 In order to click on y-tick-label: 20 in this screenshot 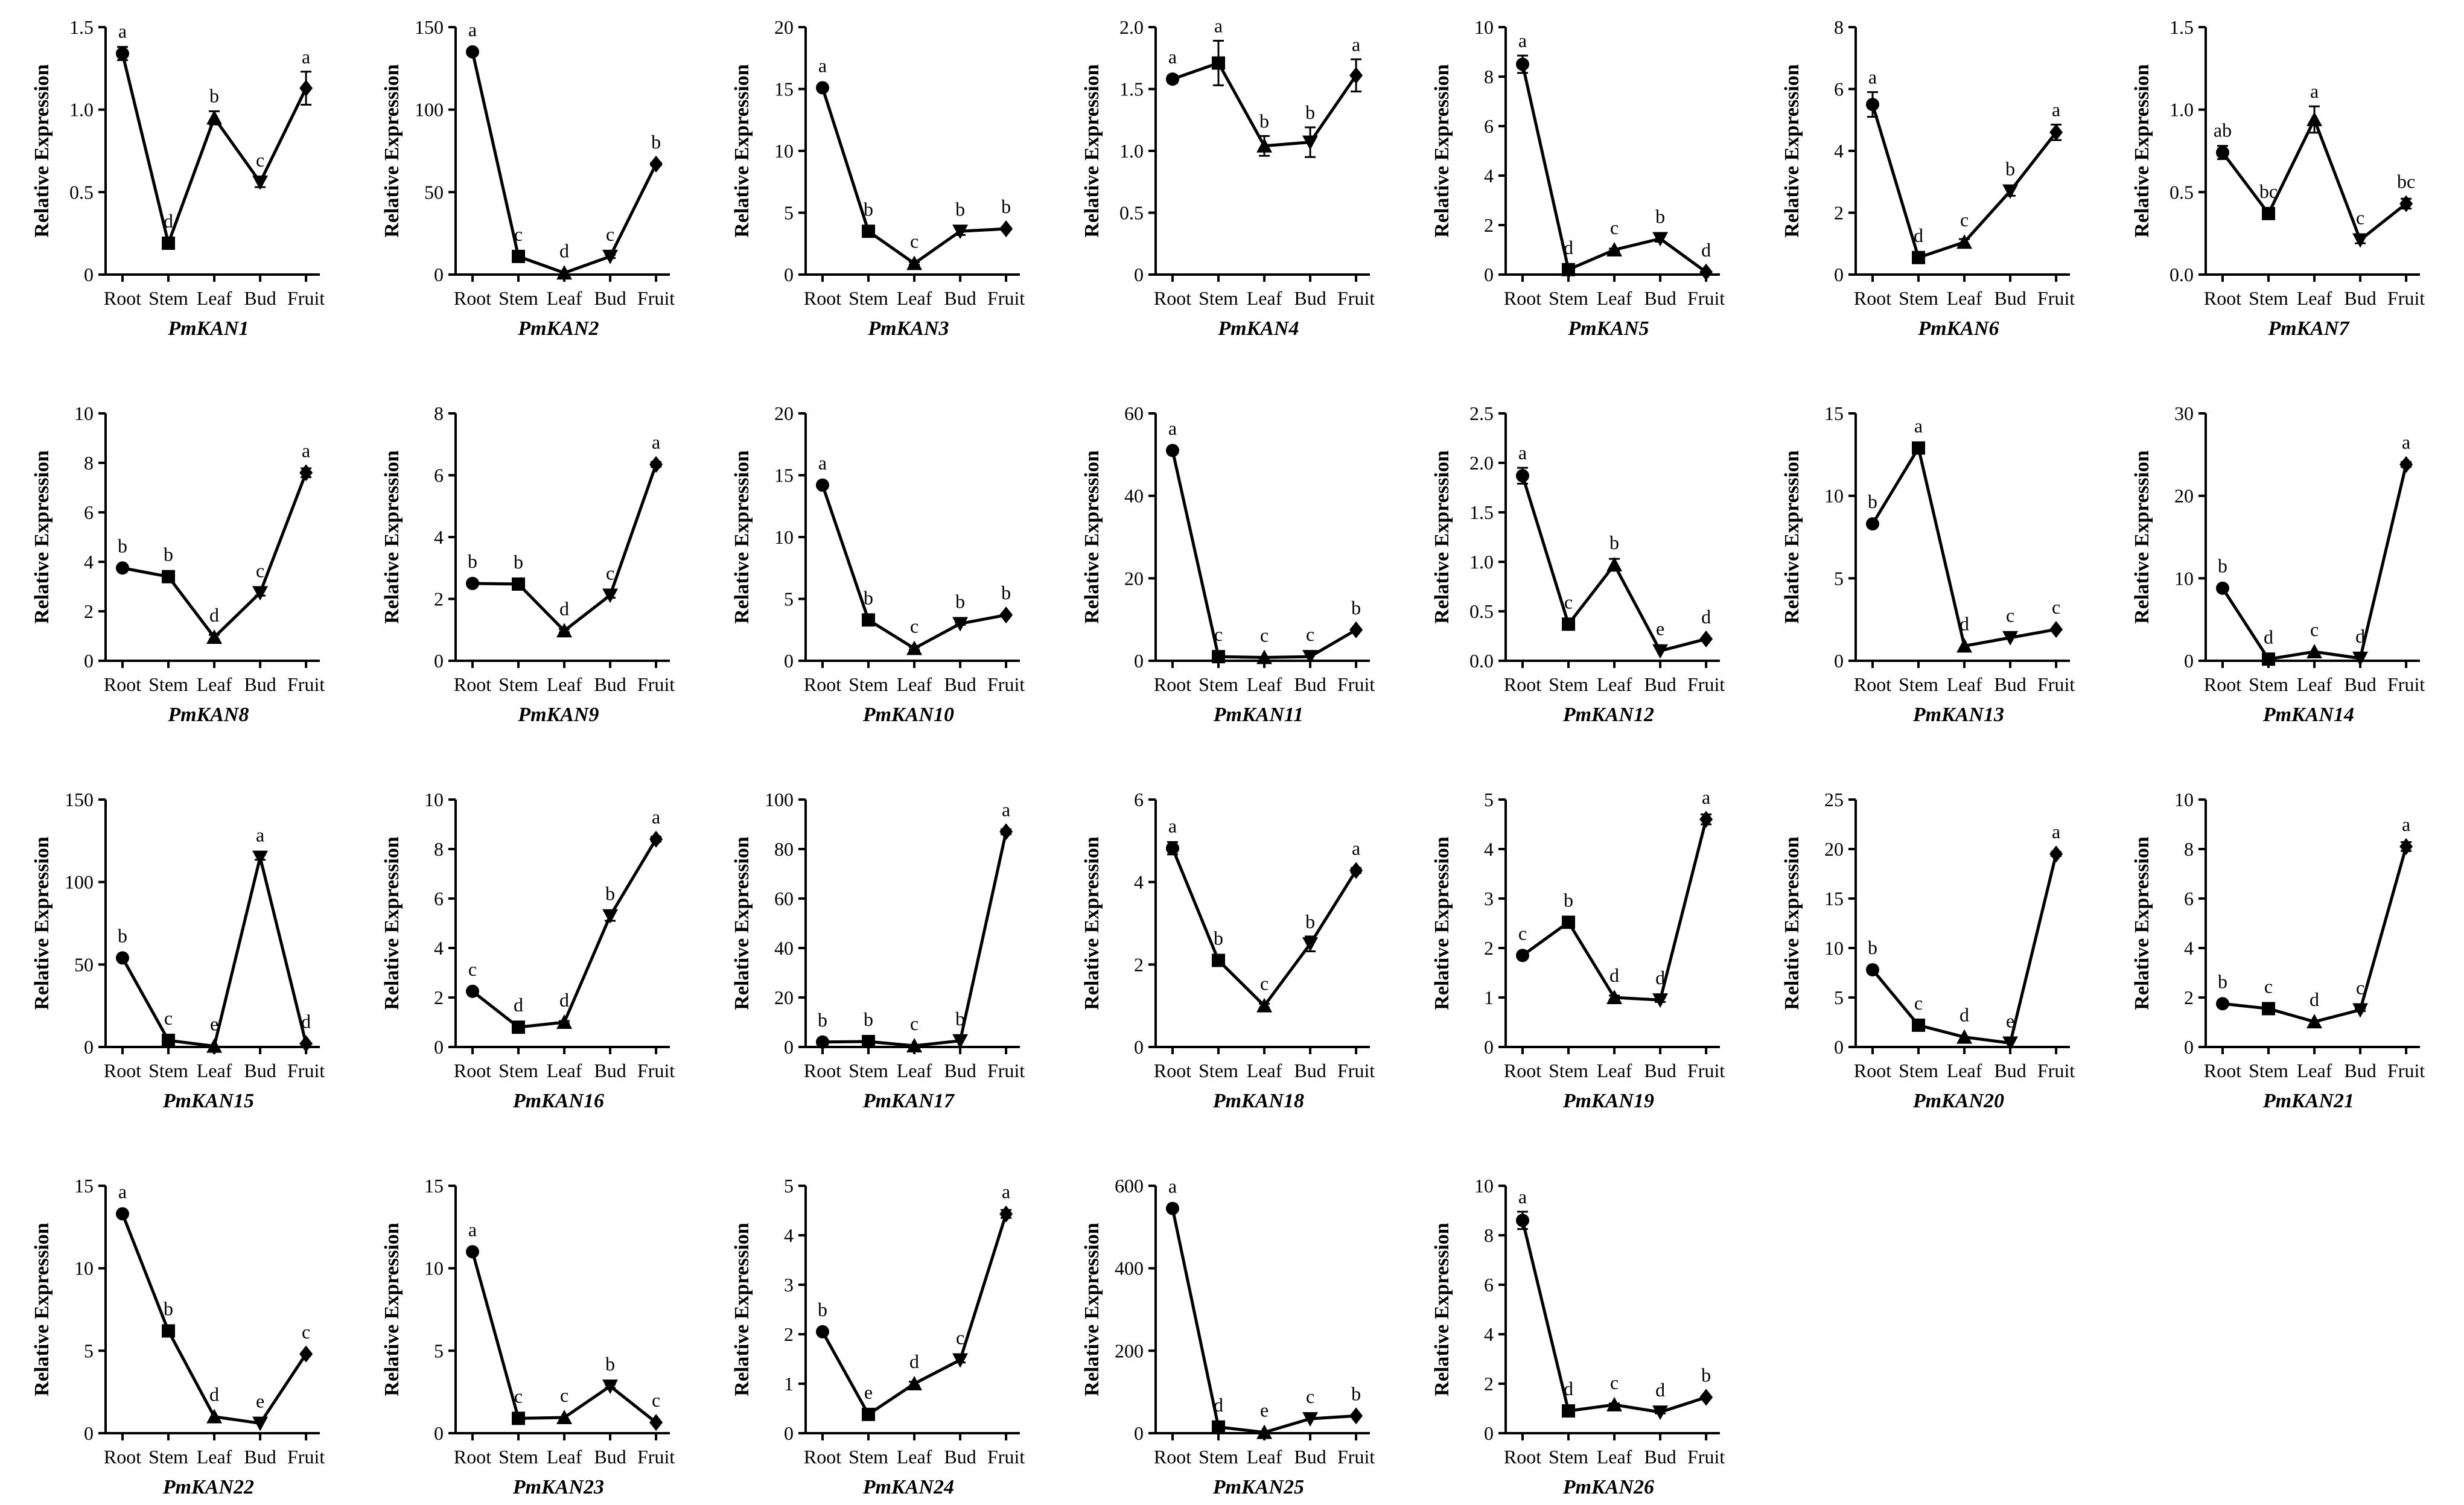, I will do `click(784, 27)`.